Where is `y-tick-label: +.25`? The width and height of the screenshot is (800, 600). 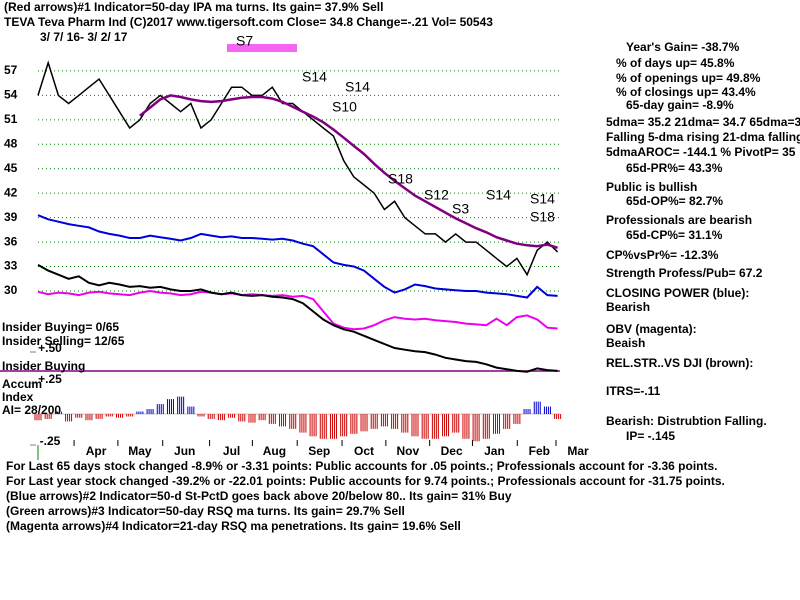 y-tick-label: +.25 is located at coordinates (50, 379).